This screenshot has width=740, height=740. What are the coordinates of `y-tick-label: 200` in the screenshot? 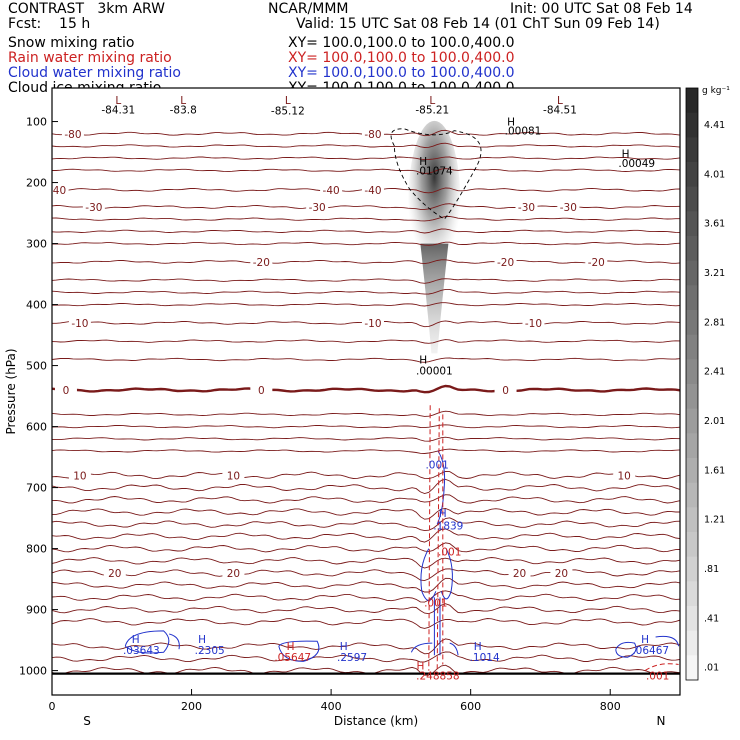 It's located at (36, 183).